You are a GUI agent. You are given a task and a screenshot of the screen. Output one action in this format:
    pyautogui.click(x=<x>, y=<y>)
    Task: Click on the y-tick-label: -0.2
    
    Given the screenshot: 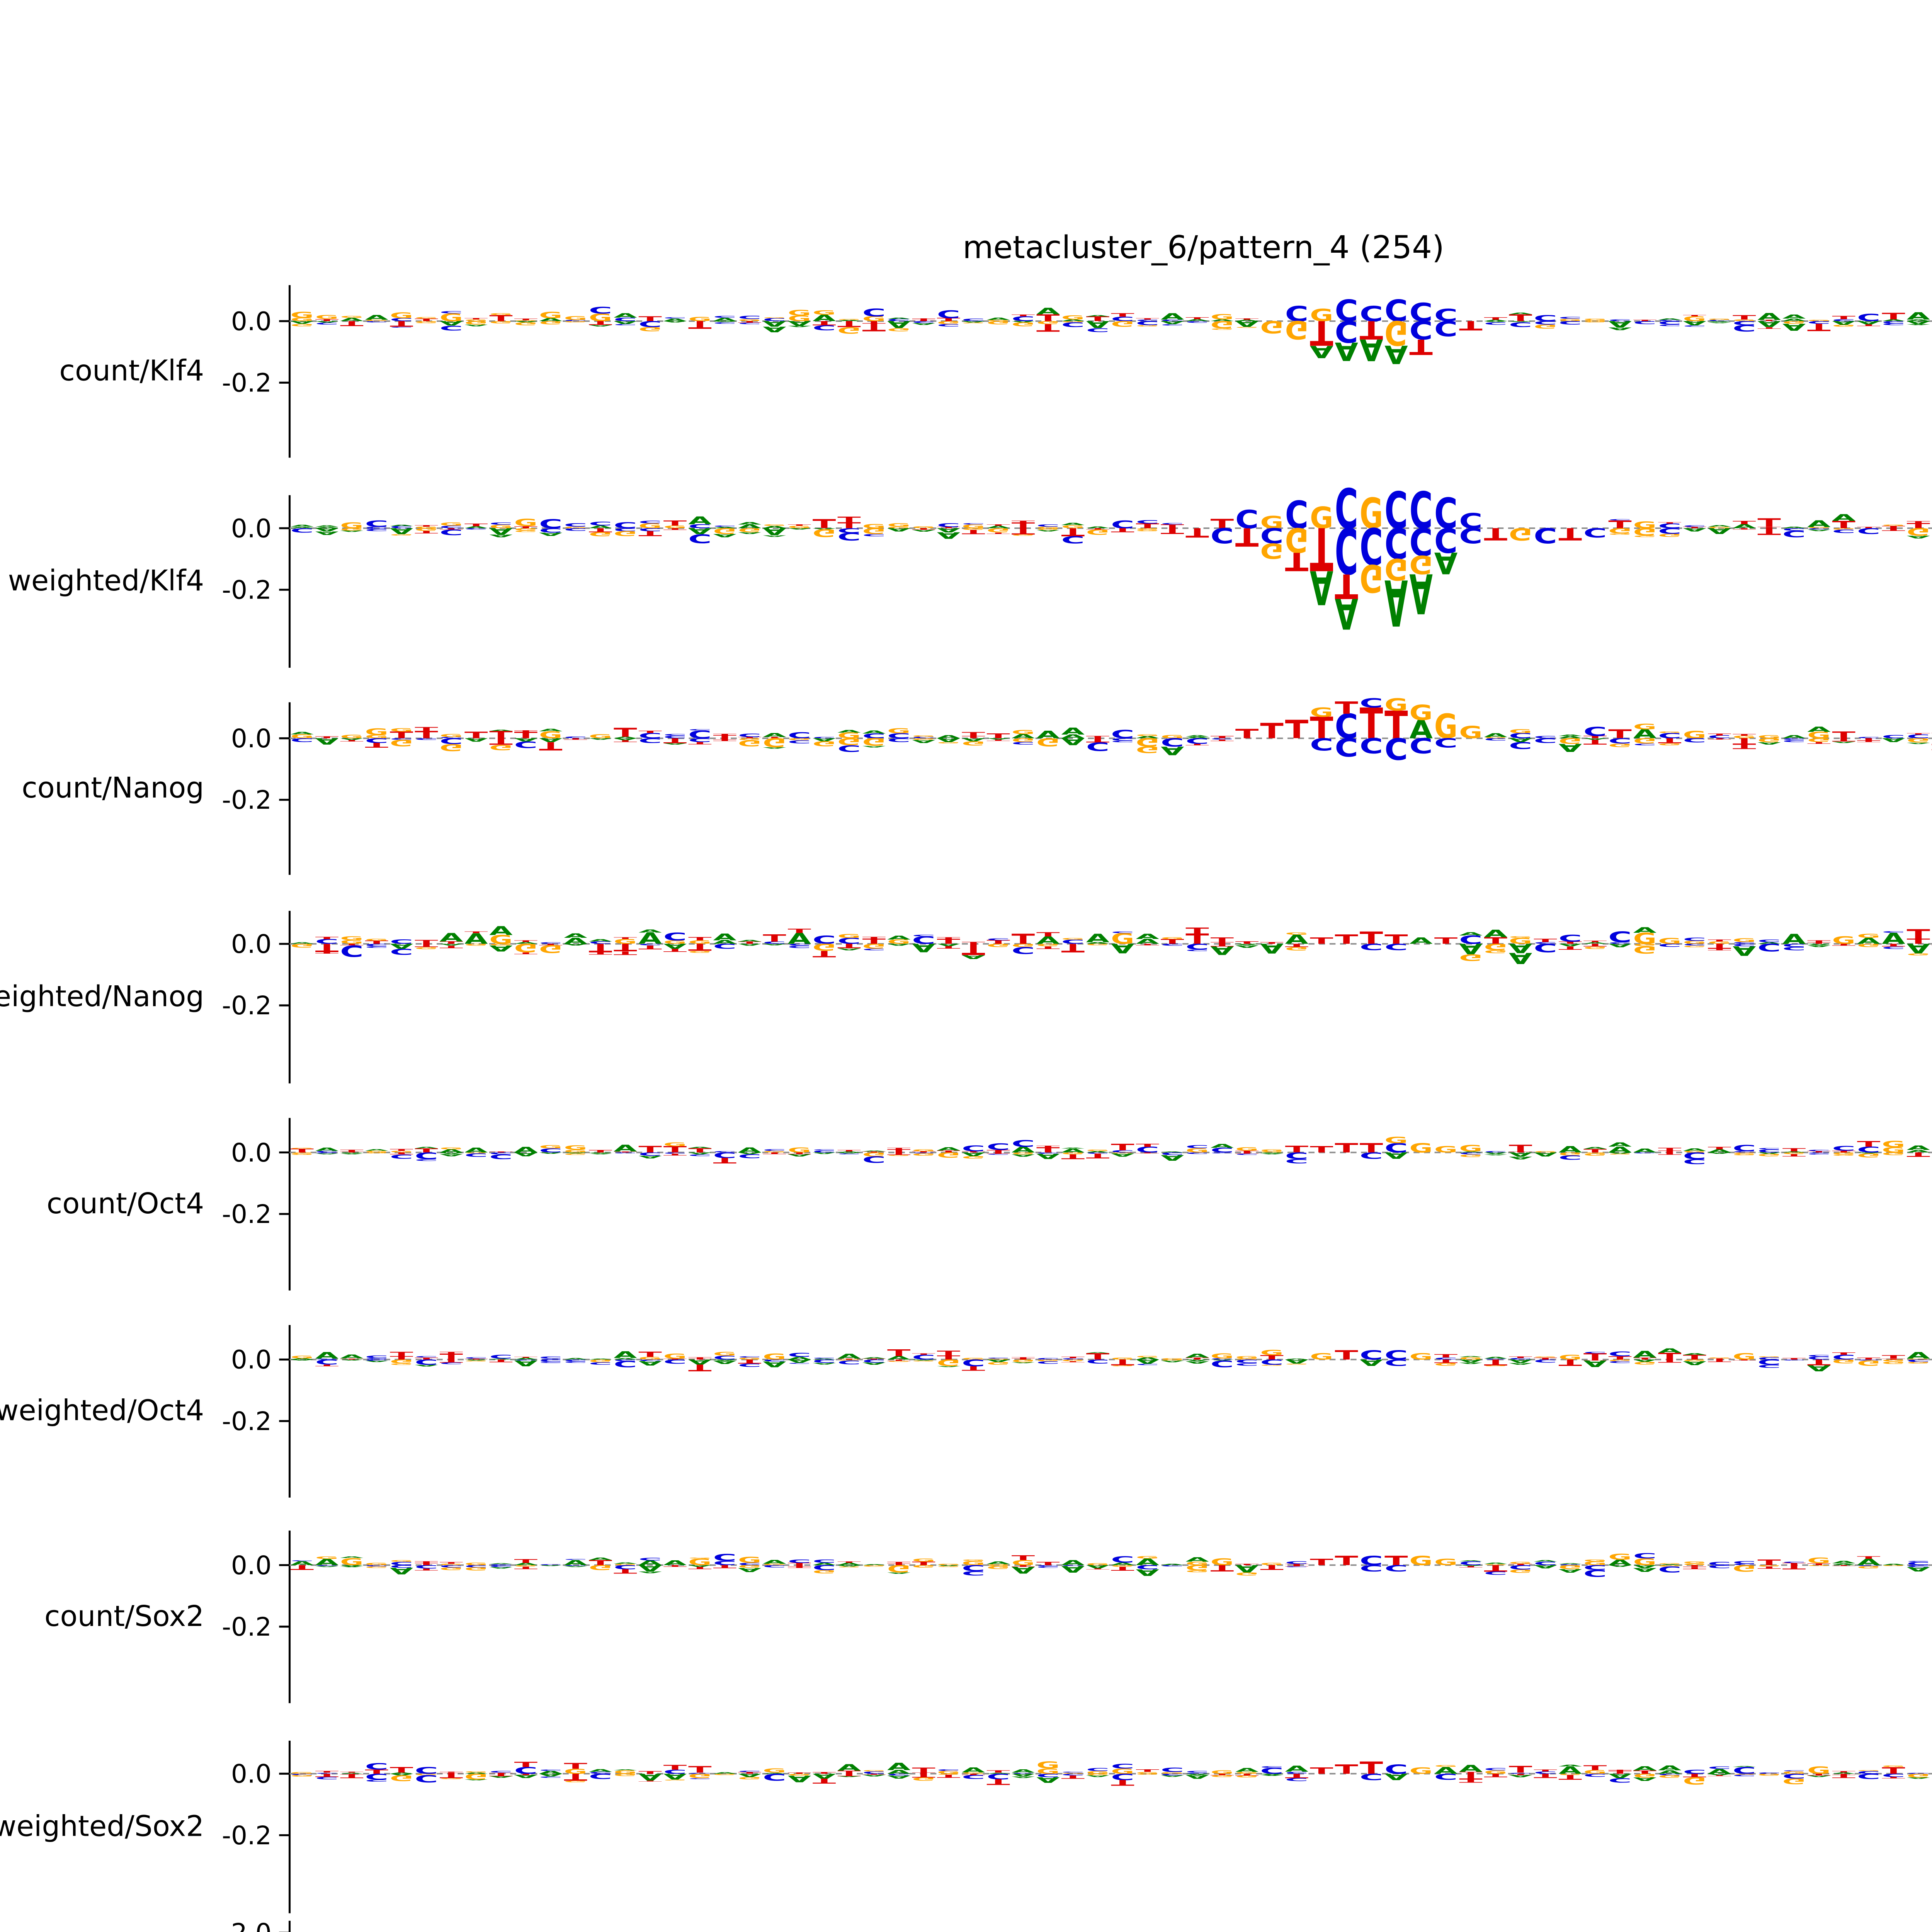 What is the action you would take?
    pyautogui.click(x=247, y=1627)
    